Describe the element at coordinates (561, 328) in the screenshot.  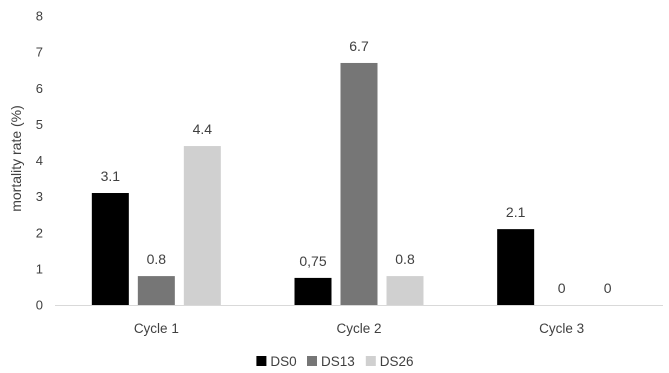
I see `x-tick-label: Cycle 3` at that location.